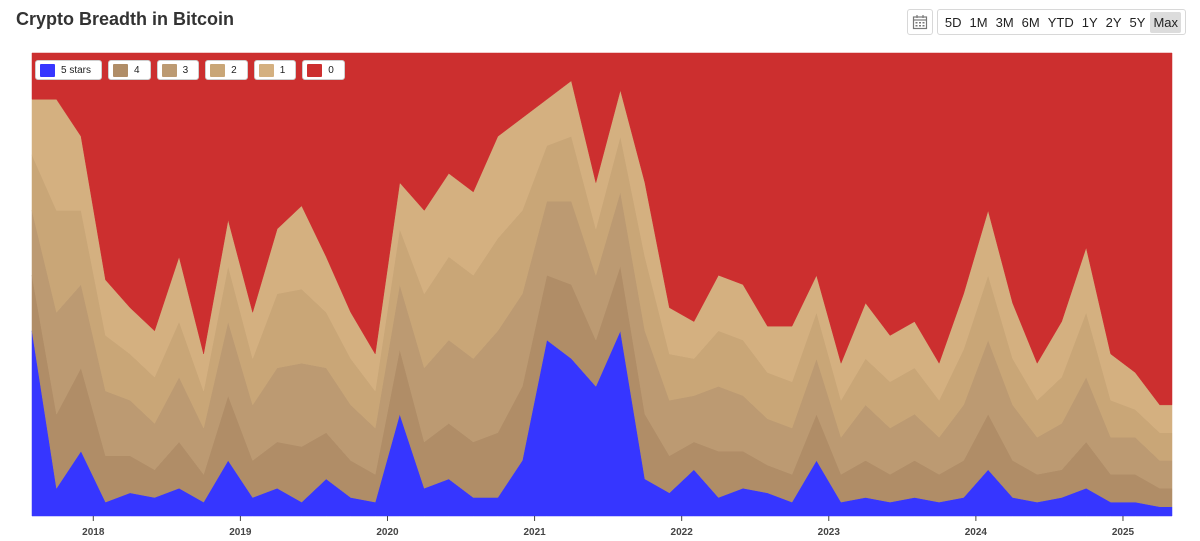  Describe the element at coordinates (1030, 22) in the screenshot. I see `range-6m-button: 6M` at that location.